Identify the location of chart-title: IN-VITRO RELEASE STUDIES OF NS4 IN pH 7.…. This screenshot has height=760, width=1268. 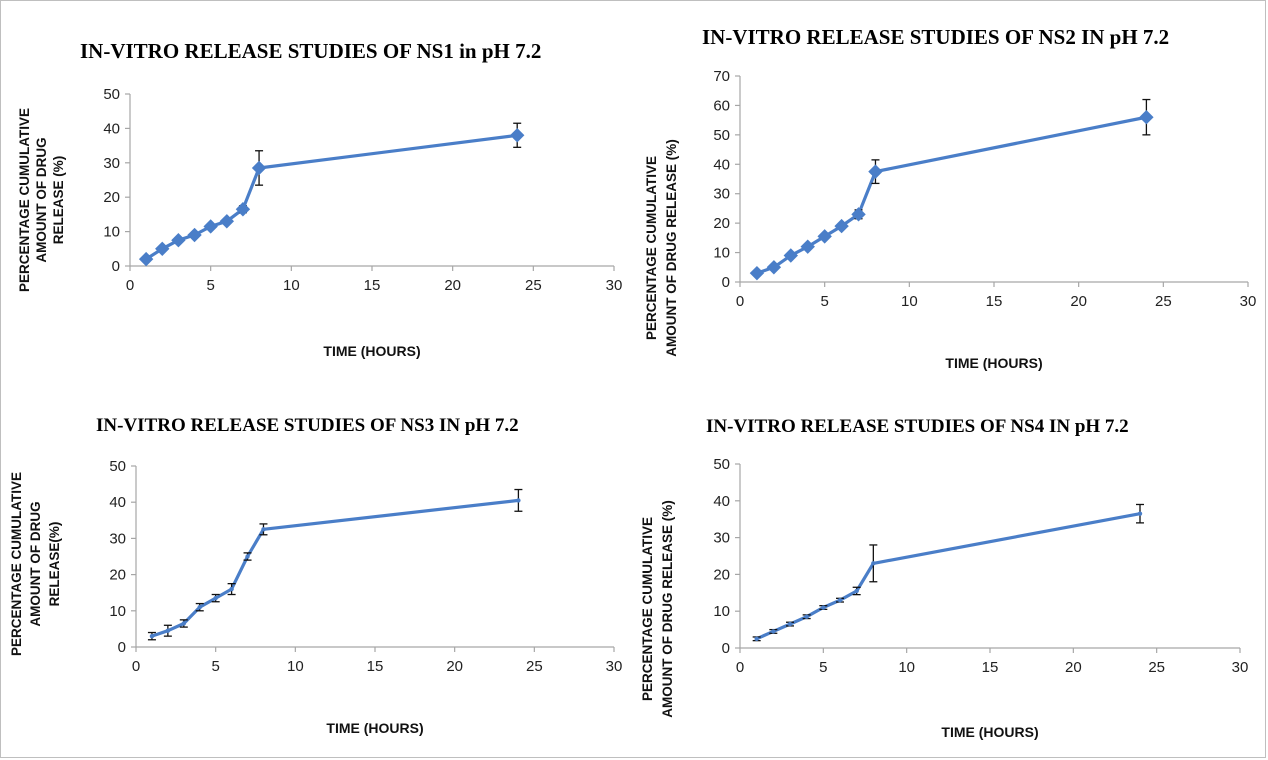
(917, 426).